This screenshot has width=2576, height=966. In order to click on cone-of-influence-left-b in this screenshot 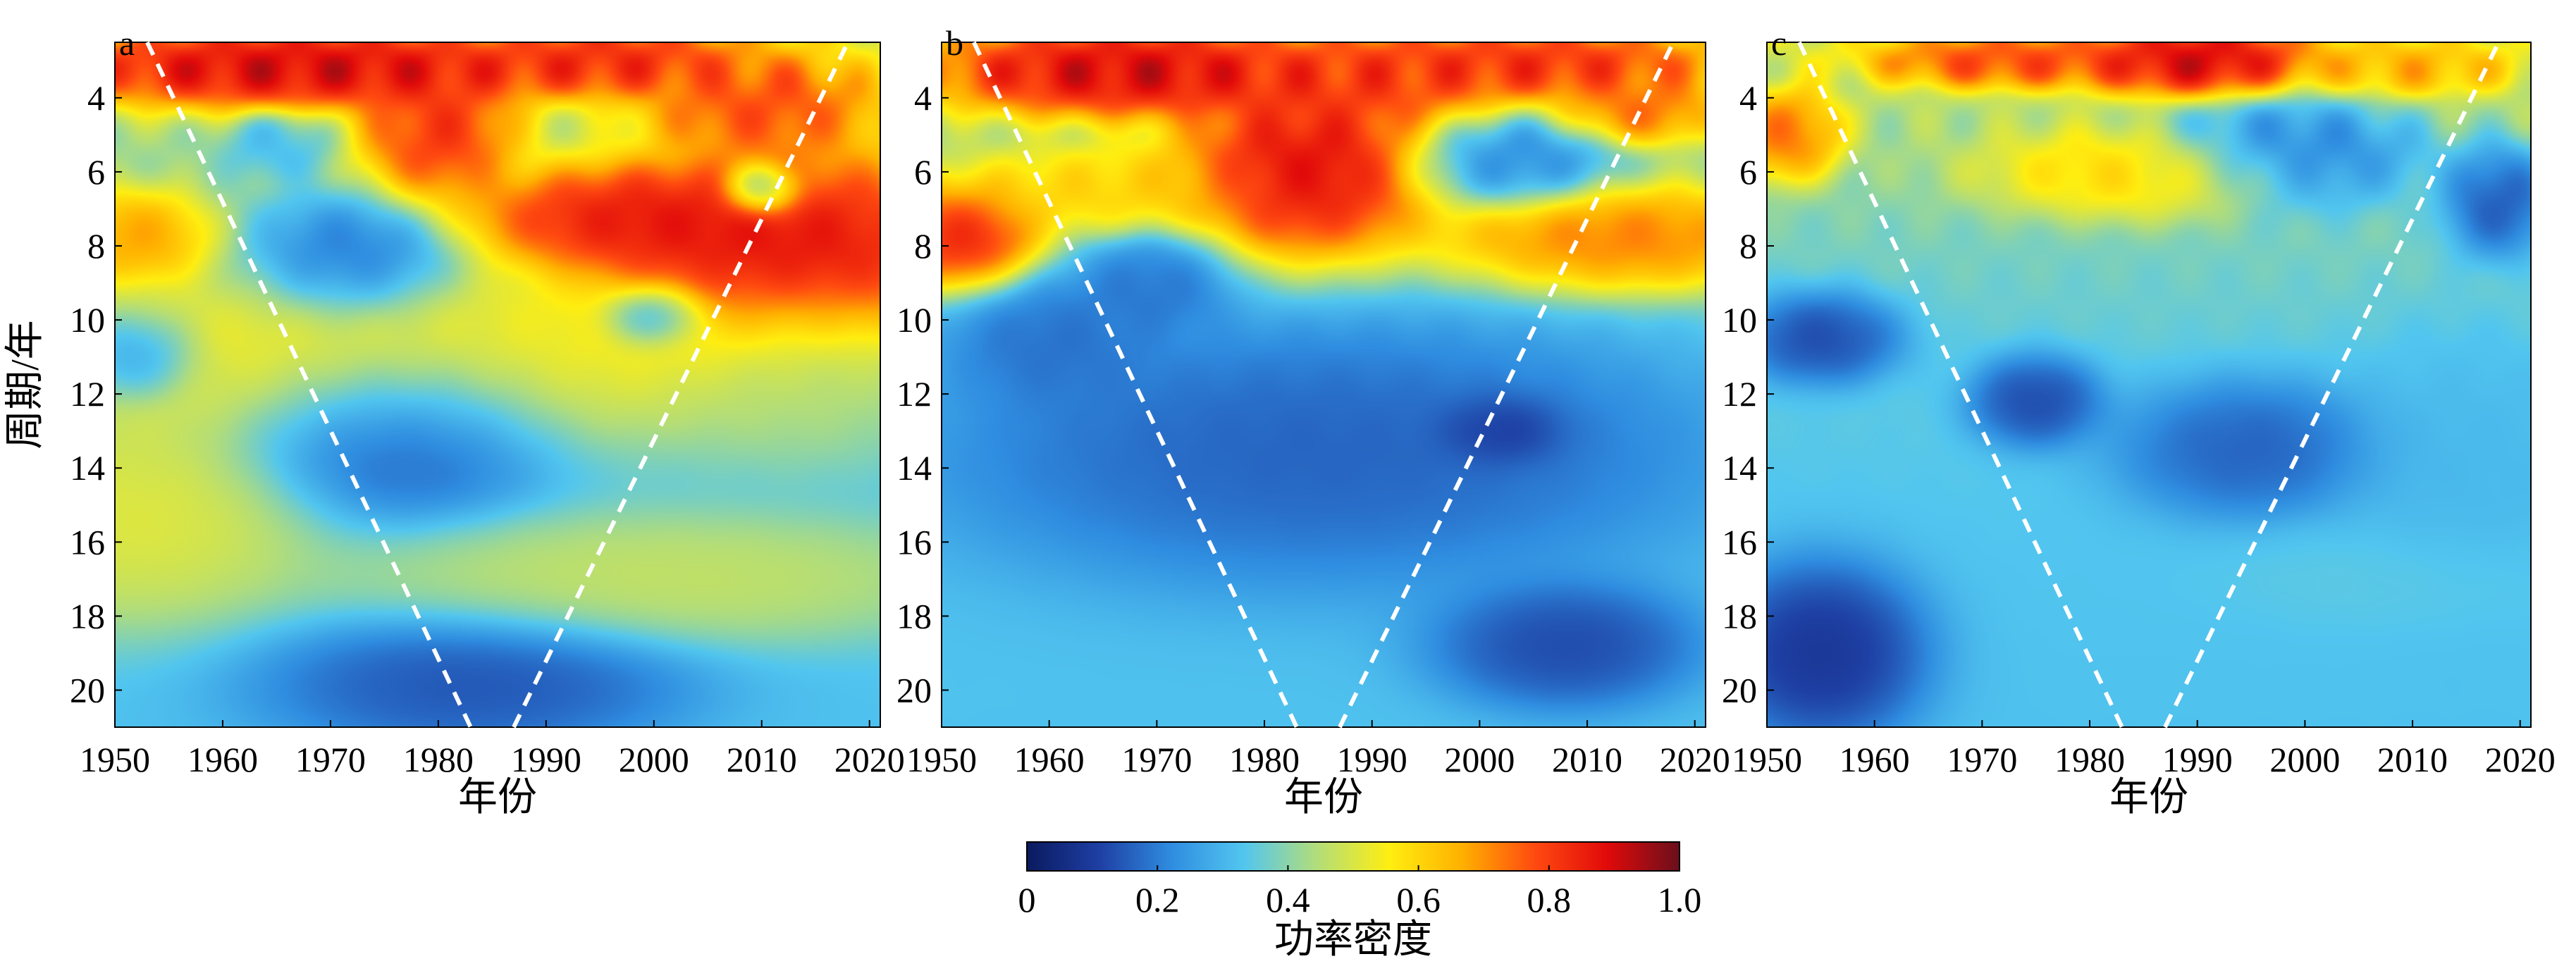, I will do `click(1135, 385)`.